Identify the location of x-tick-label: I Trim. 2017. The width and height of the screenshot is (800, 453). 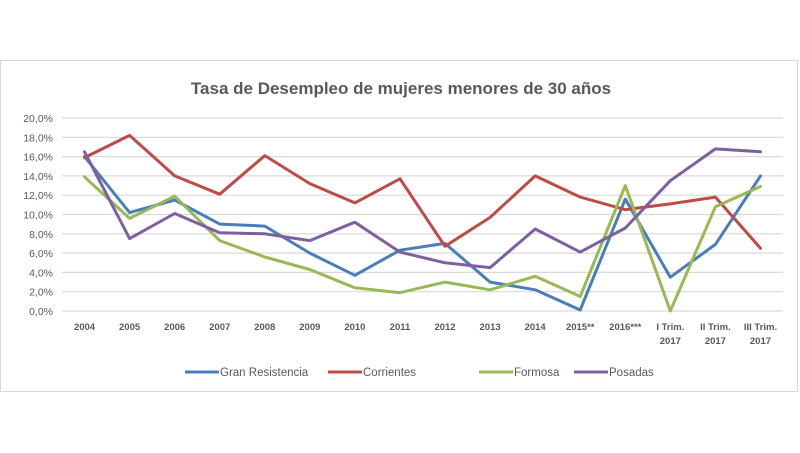
(670, 334).